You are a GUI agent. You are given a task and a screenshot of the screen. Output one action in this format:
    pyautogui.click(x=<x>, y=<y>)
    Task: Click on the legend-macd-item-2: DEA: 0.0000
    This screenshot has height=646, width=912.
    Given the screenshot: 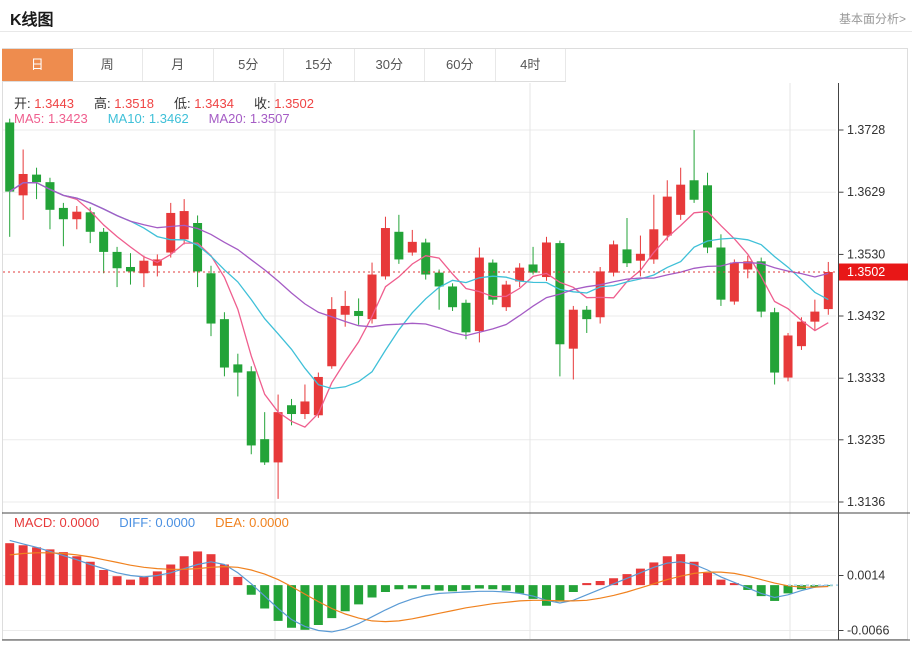 What is the action you would take?
    pyautogui.click(x=252, y=522)
    